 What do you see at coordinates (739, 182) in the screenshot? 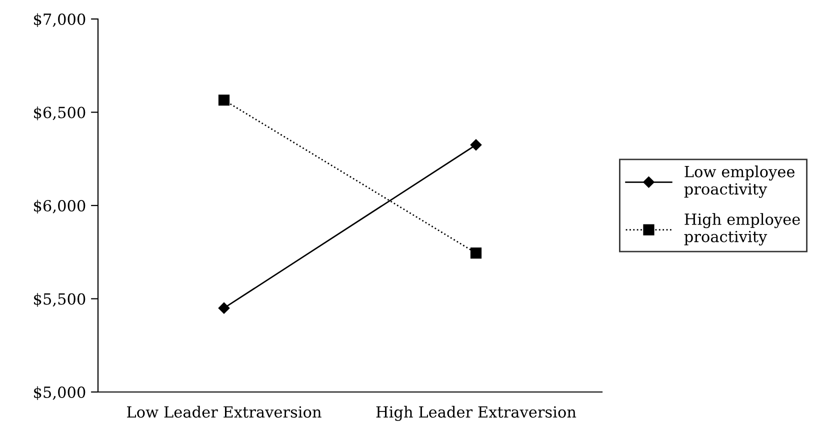
I see `legend-label: Low employee proactivity` at bounding box center [739, 182].